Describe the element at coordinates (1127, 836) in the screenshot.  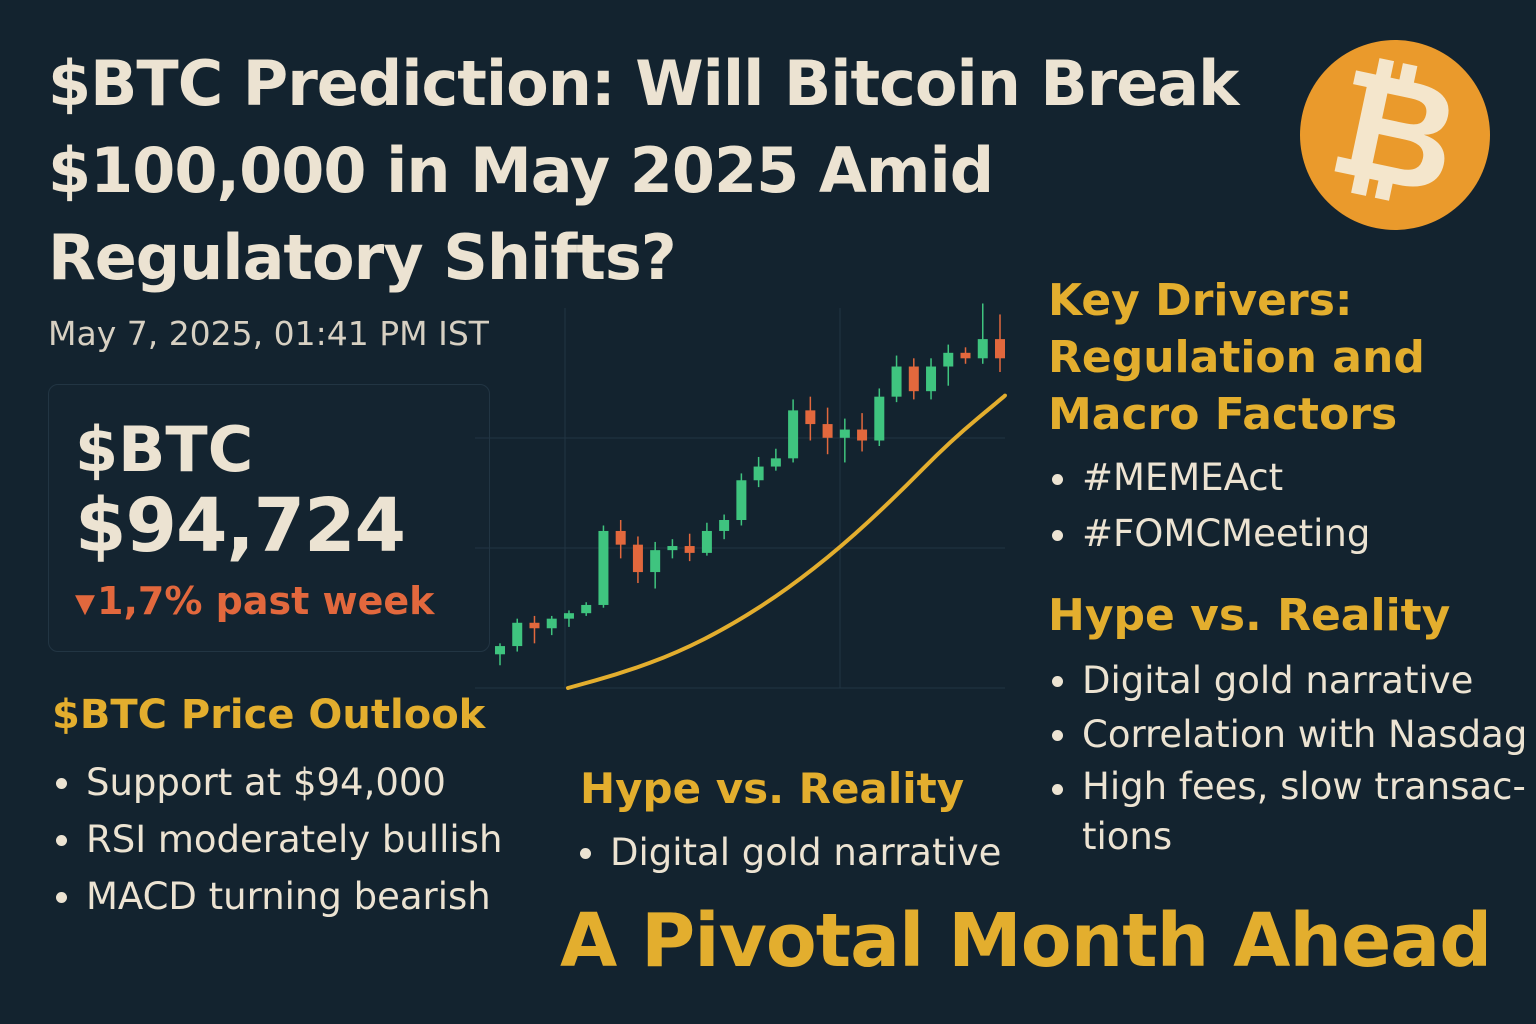
I see `list-item-line: tions` at that location.